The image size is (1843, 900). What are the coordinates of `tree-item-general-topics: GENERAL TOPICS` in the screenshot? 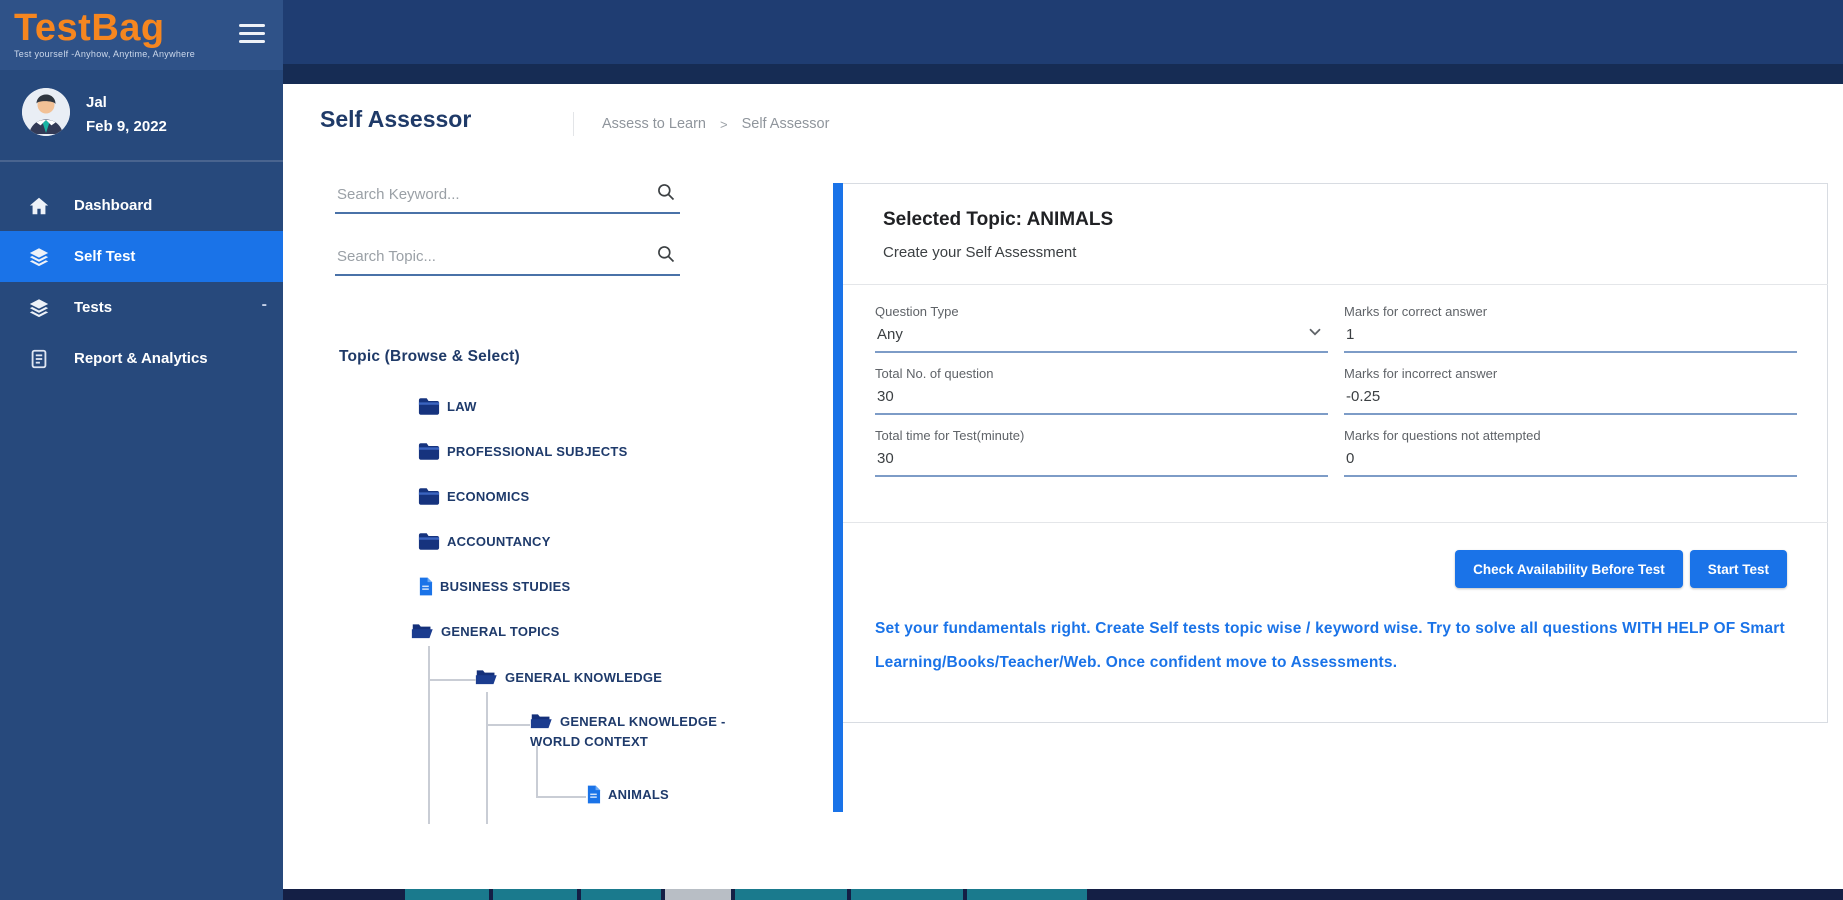 It's located at (485, 632).